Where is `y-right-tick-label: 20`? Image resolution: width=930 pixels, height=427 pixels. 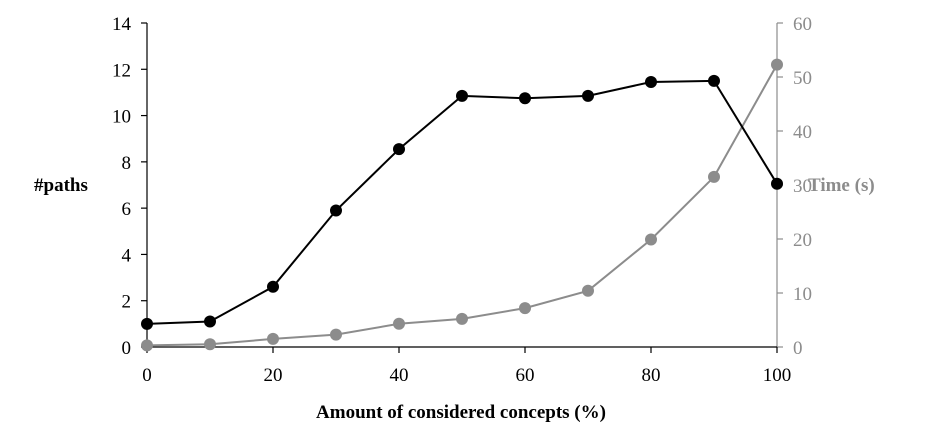 y-right-tick-label: 20 is located at coordinates (802, 240).